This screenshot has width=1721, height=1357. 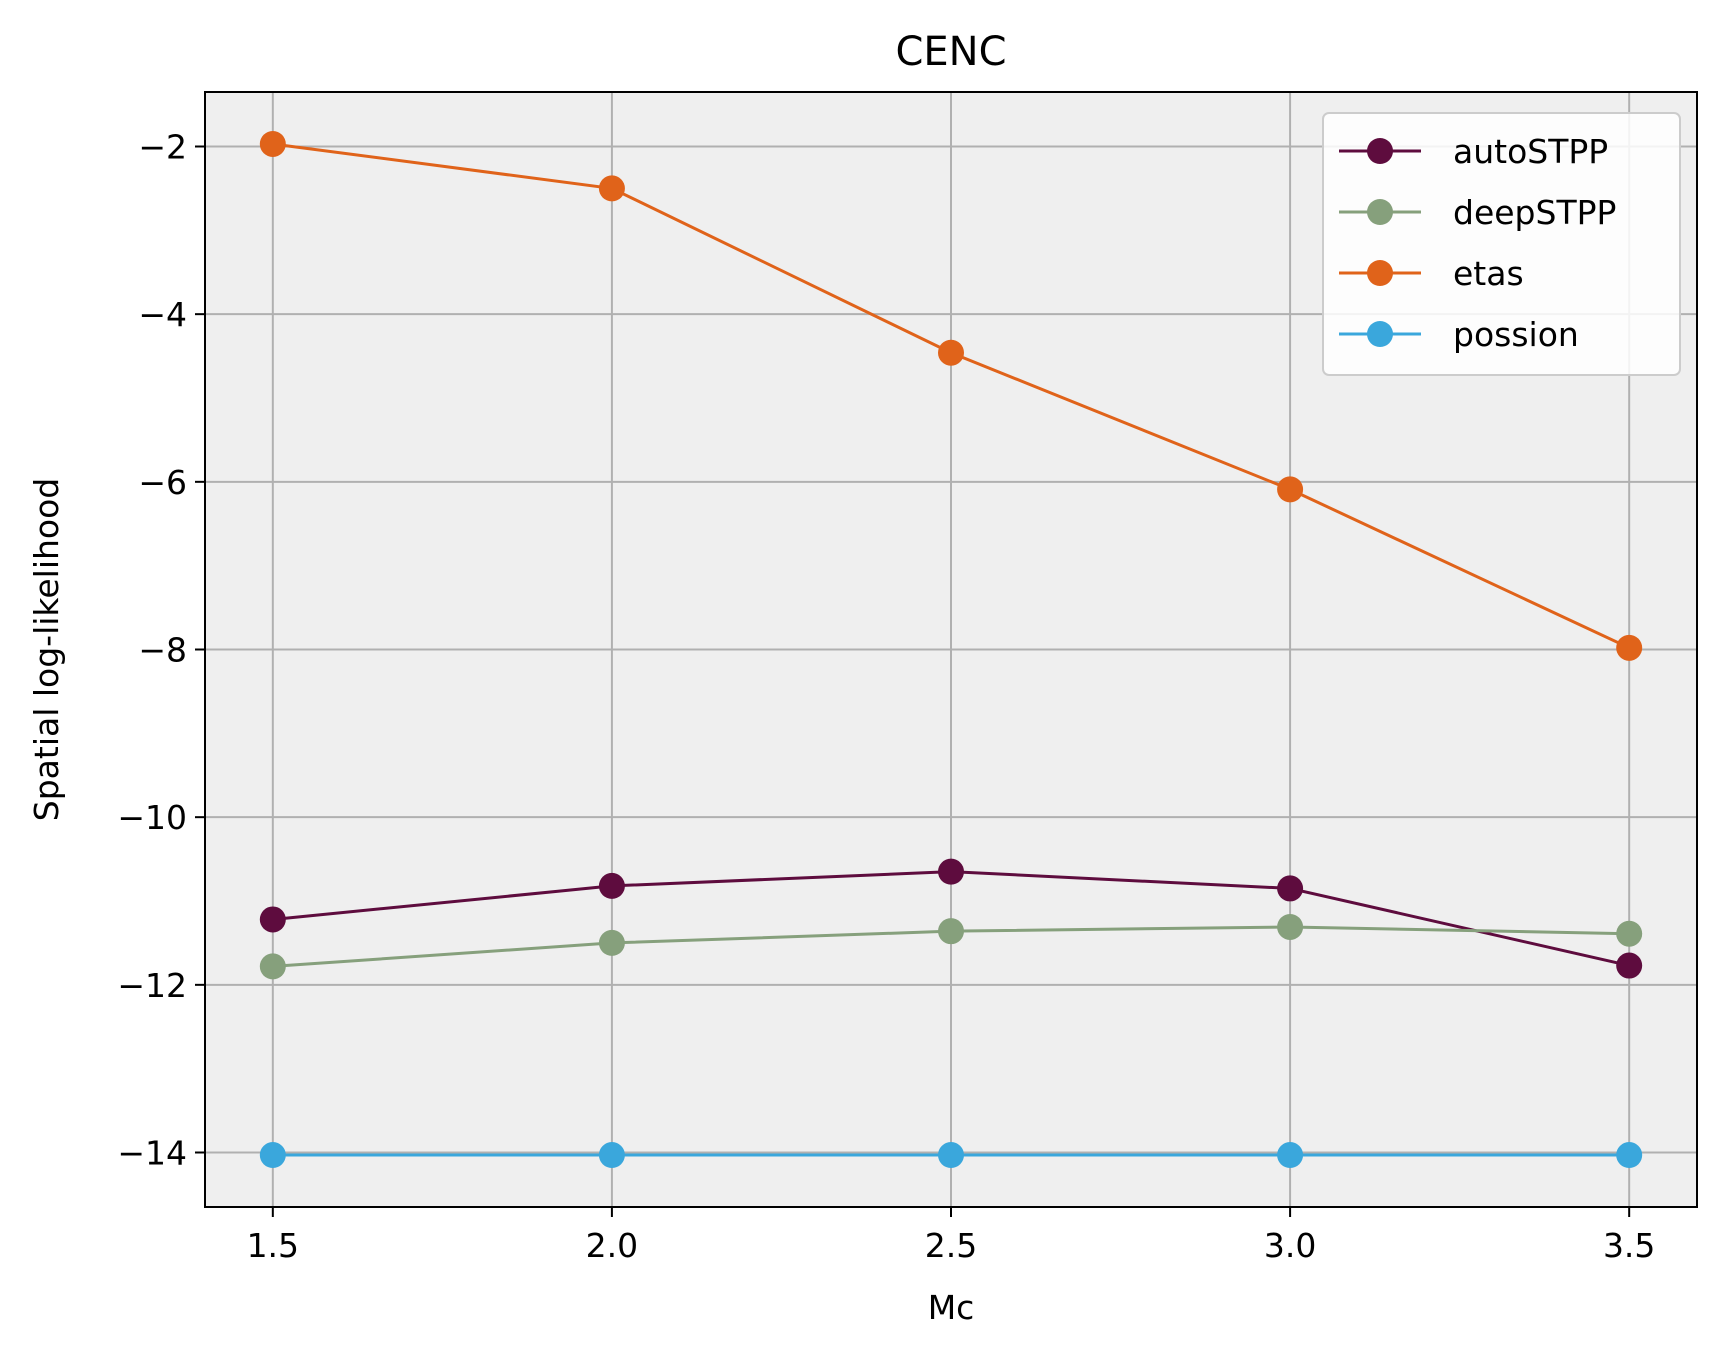 I want to click on y-tick-label: −12, so click(x=152, y=985).